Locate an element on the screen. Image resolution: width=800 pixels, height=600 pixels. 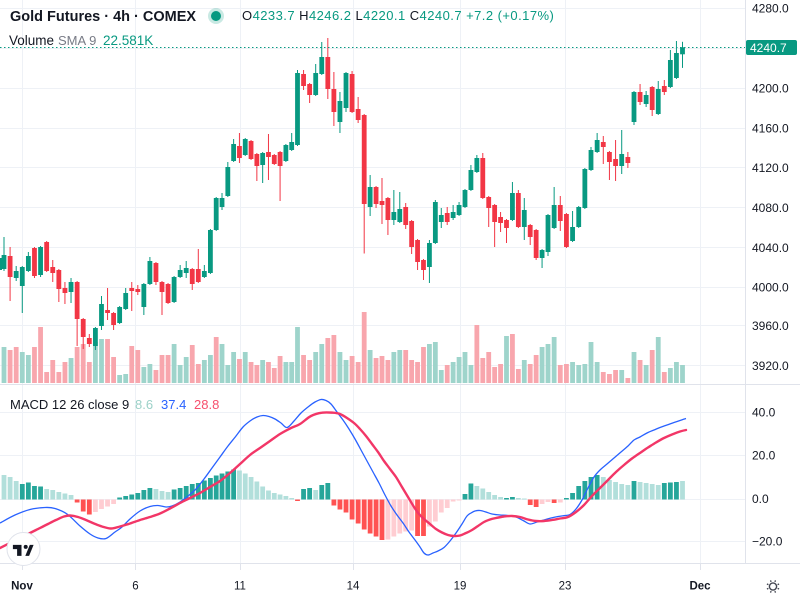
svg-text: Dec is located at coordinates (700, 587).